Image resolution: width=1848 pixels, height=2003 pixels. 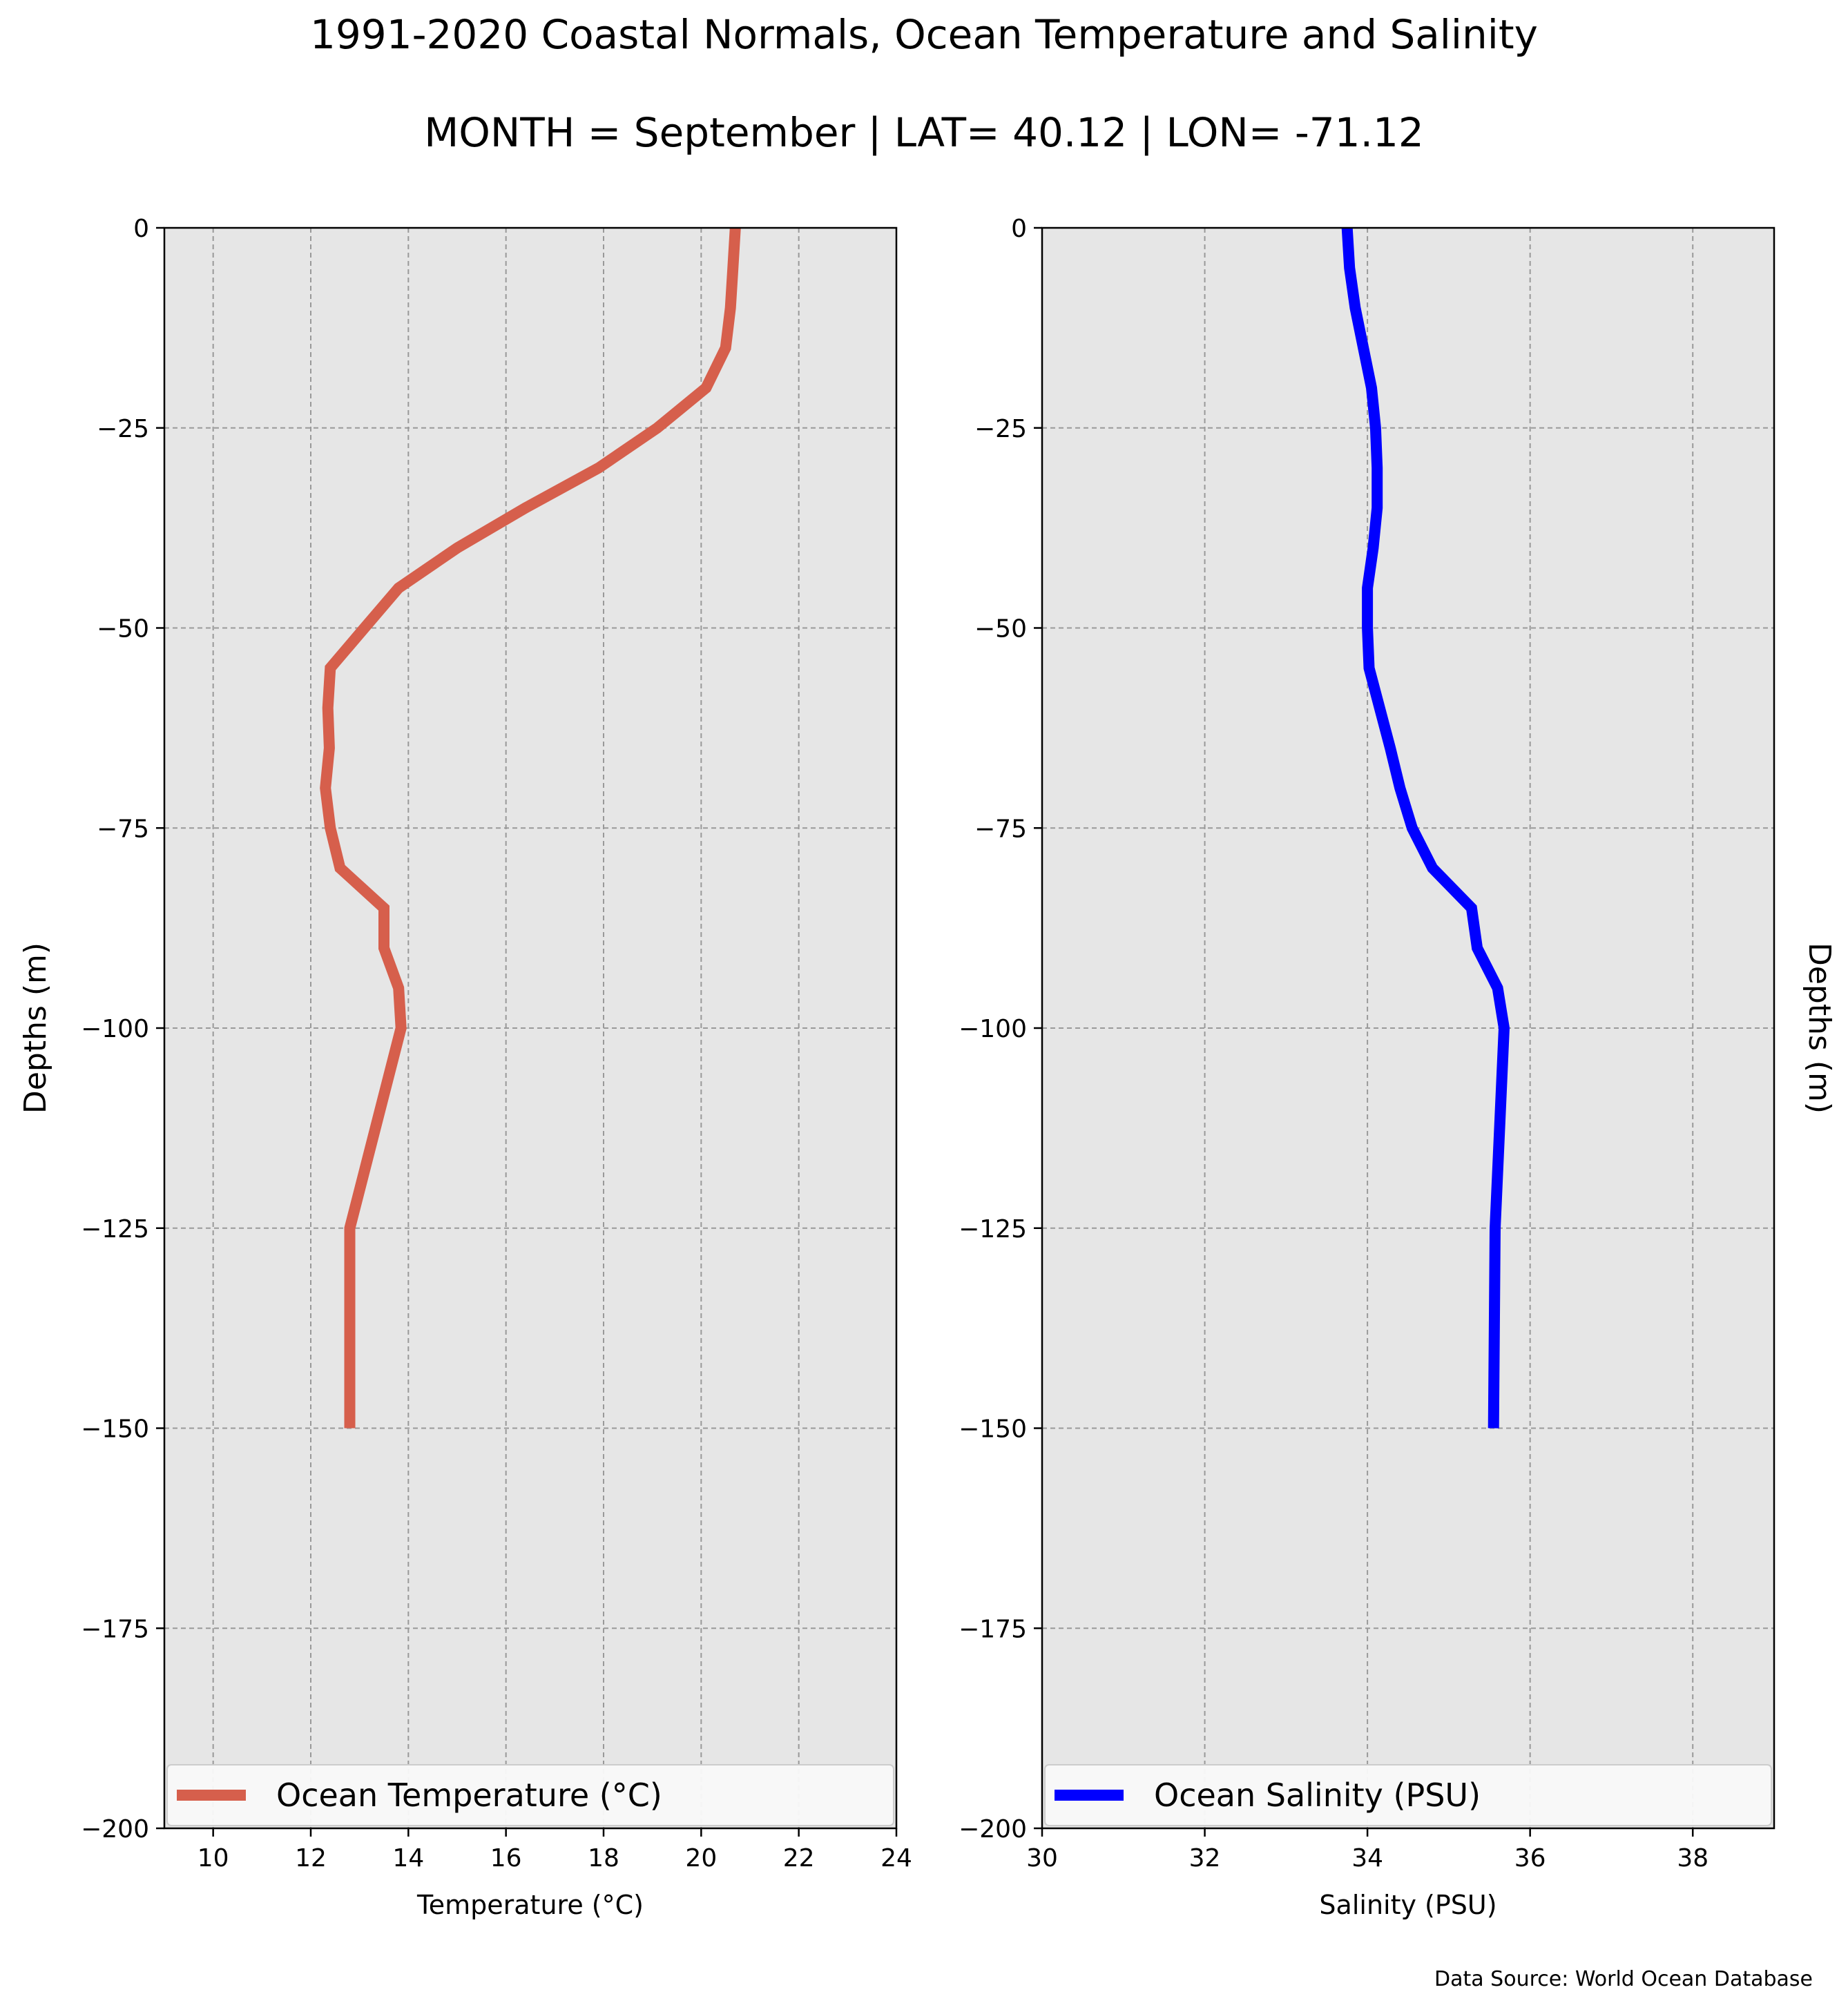 I want to click on legend-label: Ocean Temperature (°C), so click(x=469, y=1796).